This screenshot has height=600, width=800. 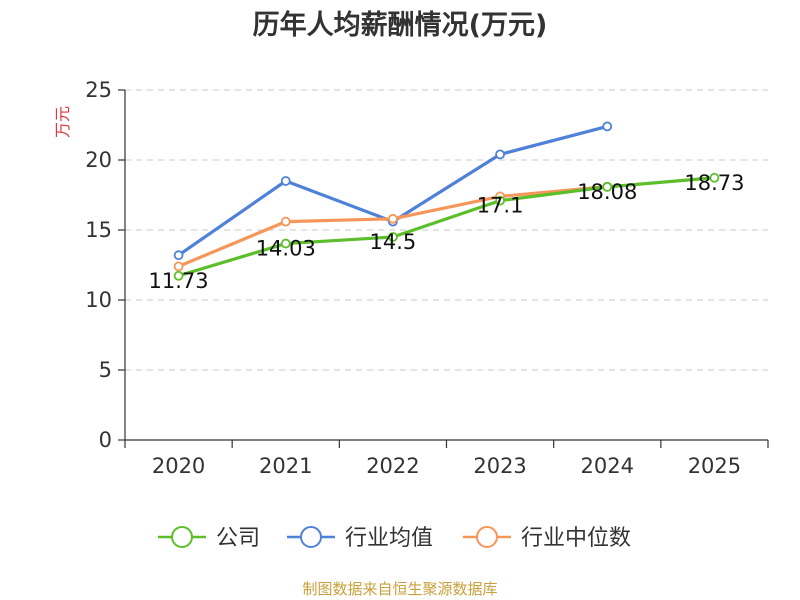 What do you see at coordinates (393, 218) in the screenshot?
I see `point-2-2022` at bounding box center [393, 218].